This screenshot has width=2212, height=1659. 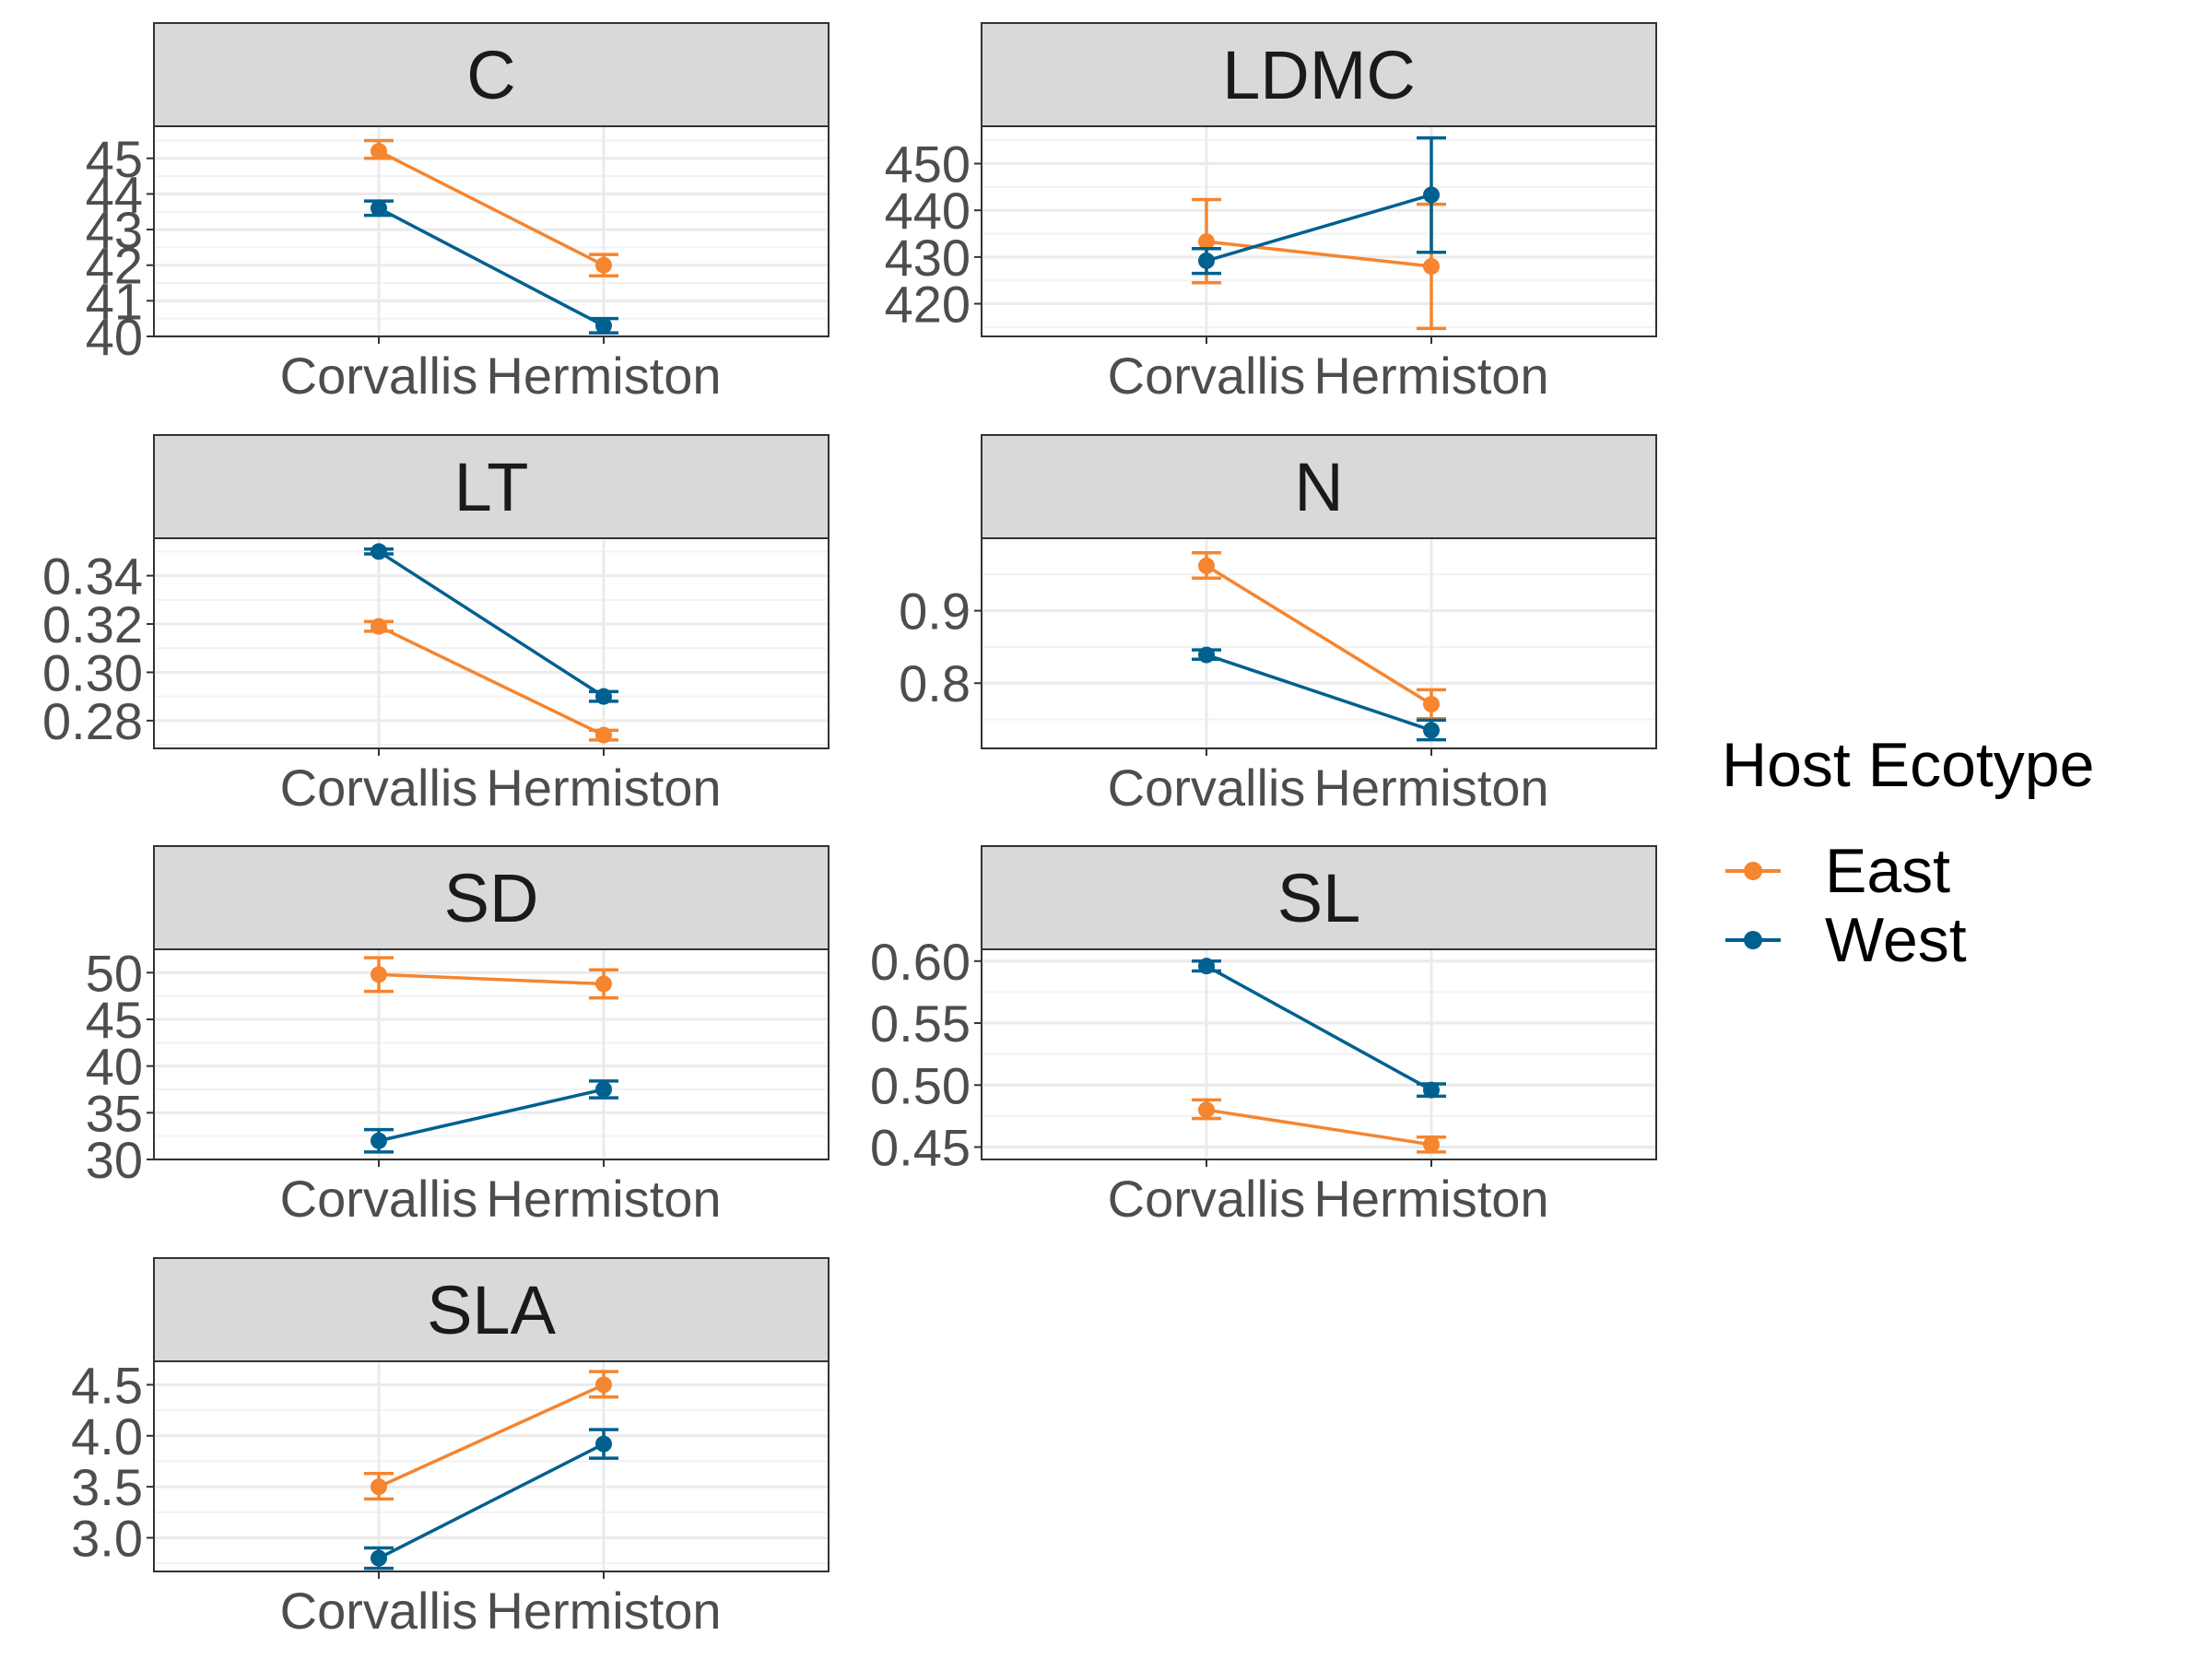 I want to click on y-tick-label-sla: 3.0, so click(x=107, y=1538).